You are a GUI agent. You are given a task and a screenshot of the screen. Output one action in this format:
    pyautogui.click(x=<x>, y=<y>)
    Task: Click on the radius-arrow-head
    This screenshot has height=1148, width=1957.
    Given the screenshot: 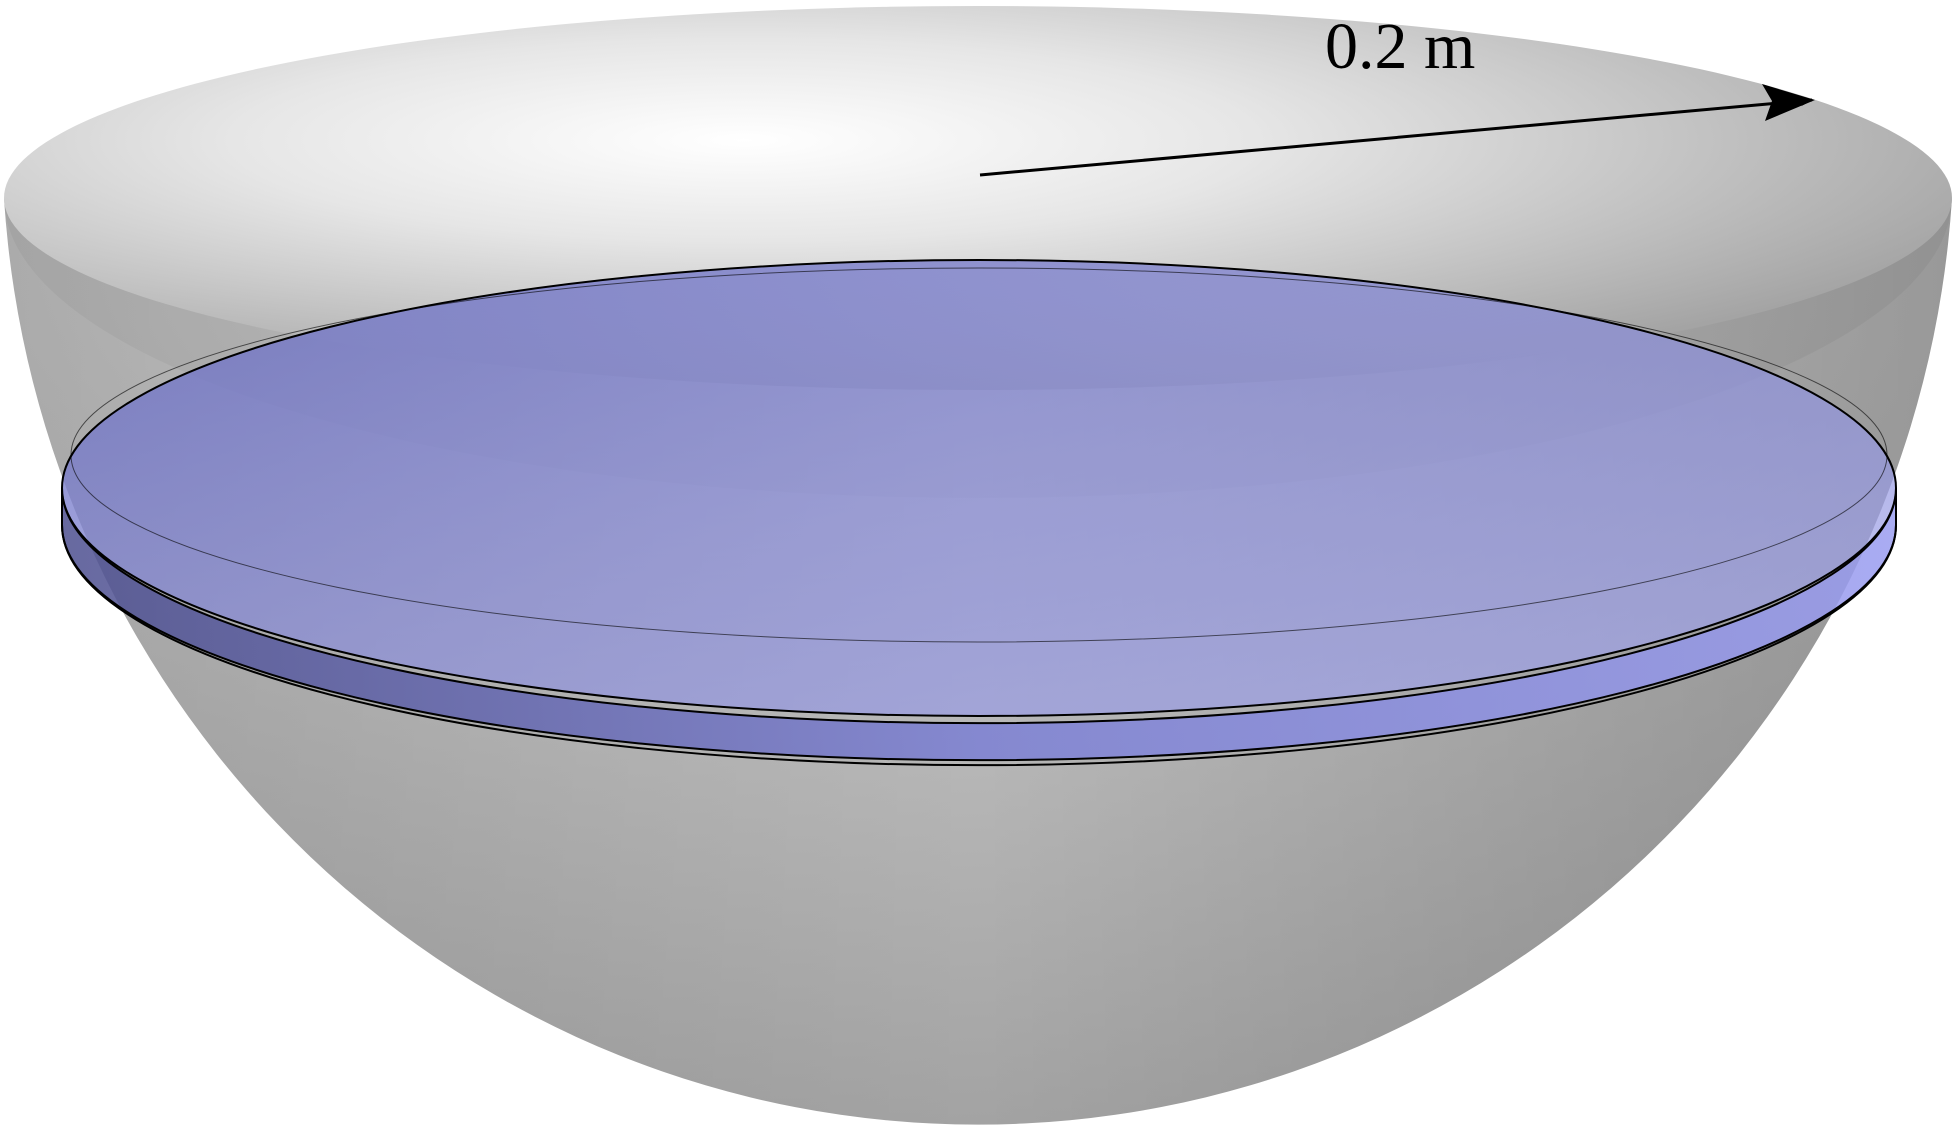 What is the action you would take?
    pyautogui.click(x=1788, y=102)
    